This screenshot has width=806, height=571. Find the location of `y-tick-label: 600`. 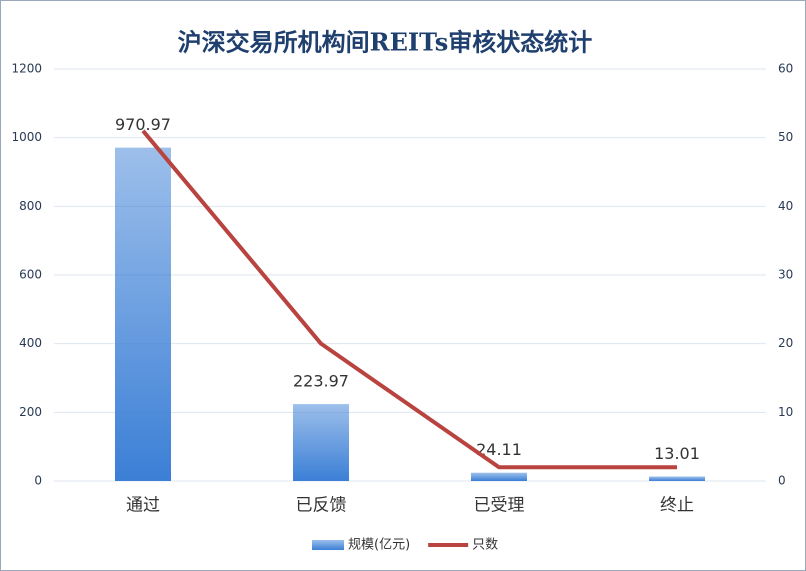

y-tick-label: 600 is located at coordinates (30, 275).